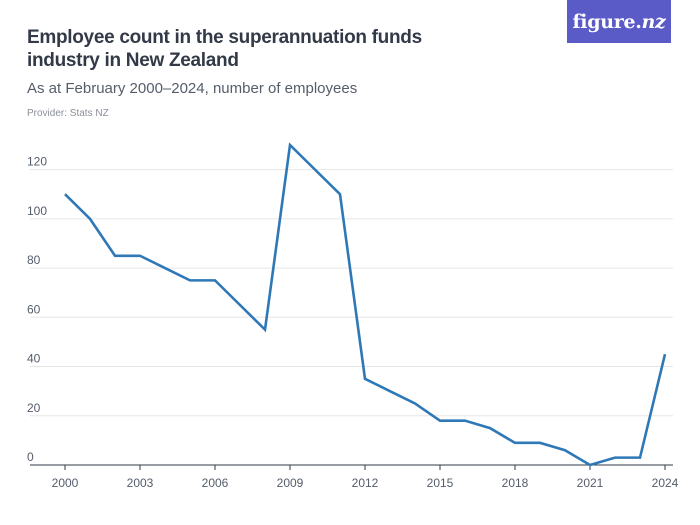 The image size is (700, 525). What do you see at coordinates (37, 211) in the screenshot?
I see `y-tick-label: 100` at bounding box center [37, 211].